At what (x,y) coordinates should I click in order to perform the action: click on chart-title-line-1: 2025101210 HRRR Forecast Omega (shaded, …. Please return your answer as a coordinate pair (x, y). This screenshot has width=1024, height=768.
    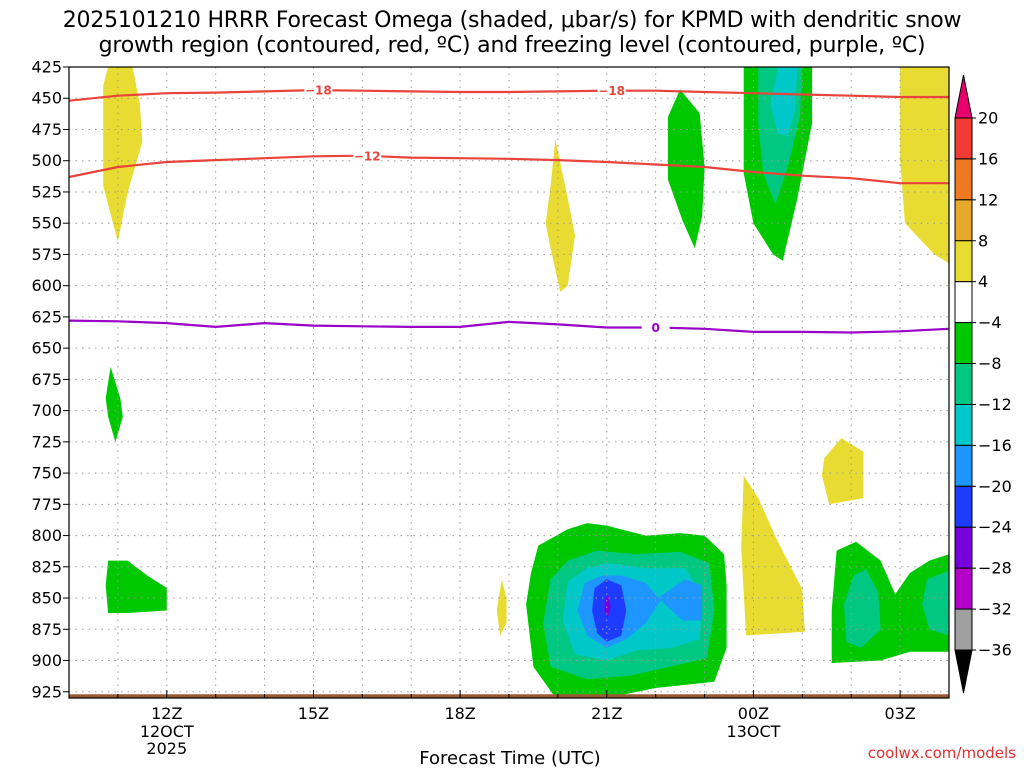
    Looking at the image, I should click on (512, 20).